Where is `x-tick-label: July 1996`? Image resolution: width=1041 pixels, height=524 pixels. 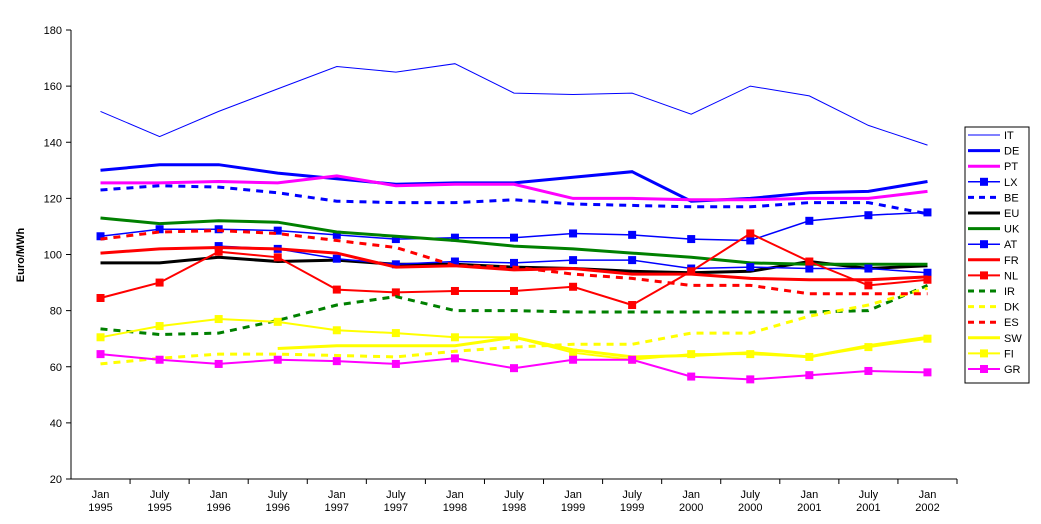
x-tick-label: July 1996 is located at coordinates (277, 501).